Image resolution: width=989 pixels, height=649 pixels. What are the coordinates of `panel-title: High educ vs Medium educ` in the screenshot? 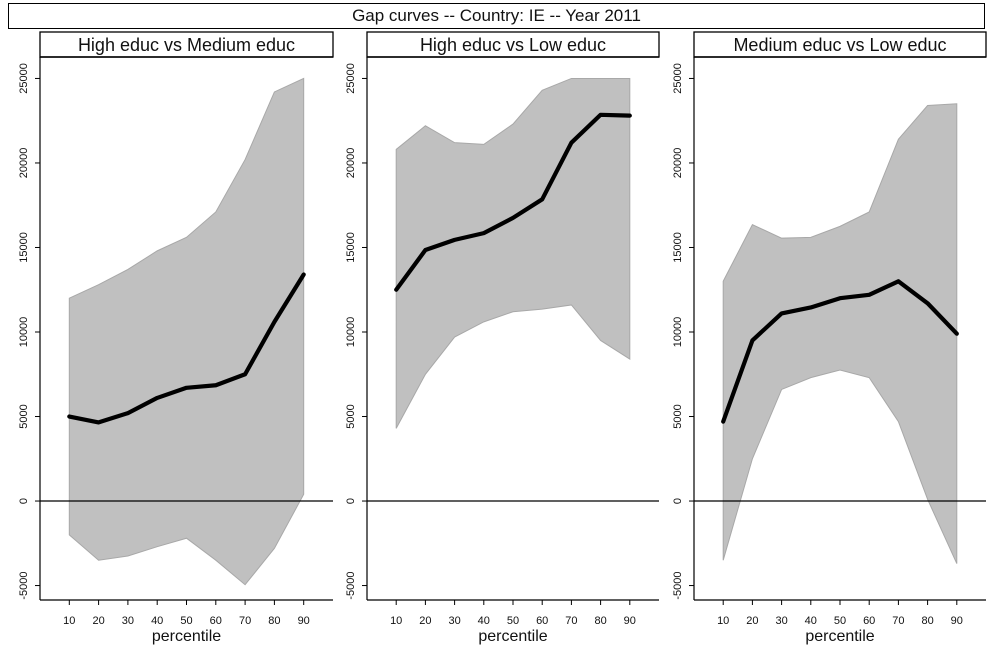 It's located at (186, 45).